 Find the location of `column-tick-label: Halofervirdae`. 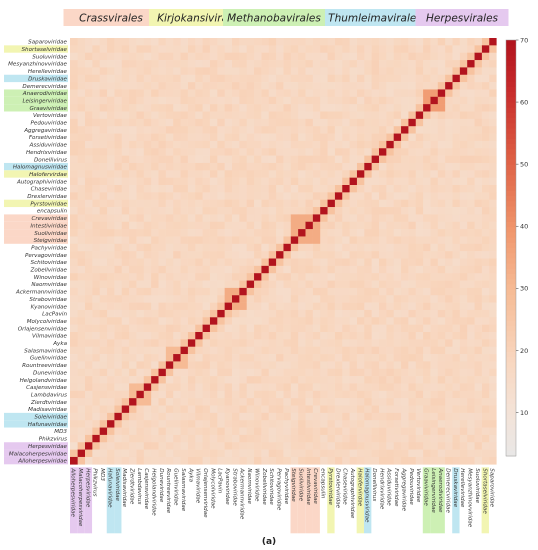

column-tick-label: Halofervirdae is located at coordinates (359, 487).